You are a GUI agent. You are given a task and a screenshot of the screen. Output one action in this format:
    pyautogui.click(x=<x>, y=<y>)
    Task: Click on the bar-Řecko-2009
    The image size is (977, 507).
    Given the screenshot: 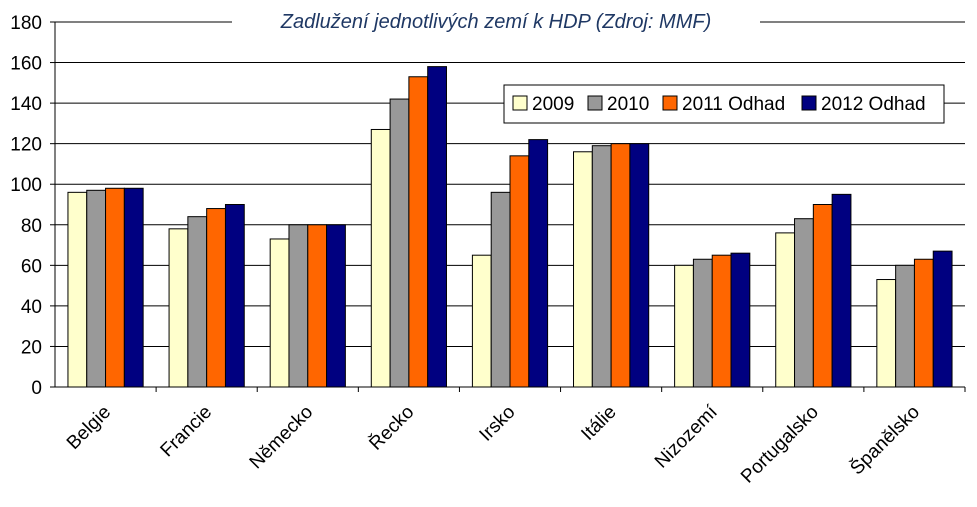 What is the action you would take?
    pyautogui.click(x=380, y=258)
    